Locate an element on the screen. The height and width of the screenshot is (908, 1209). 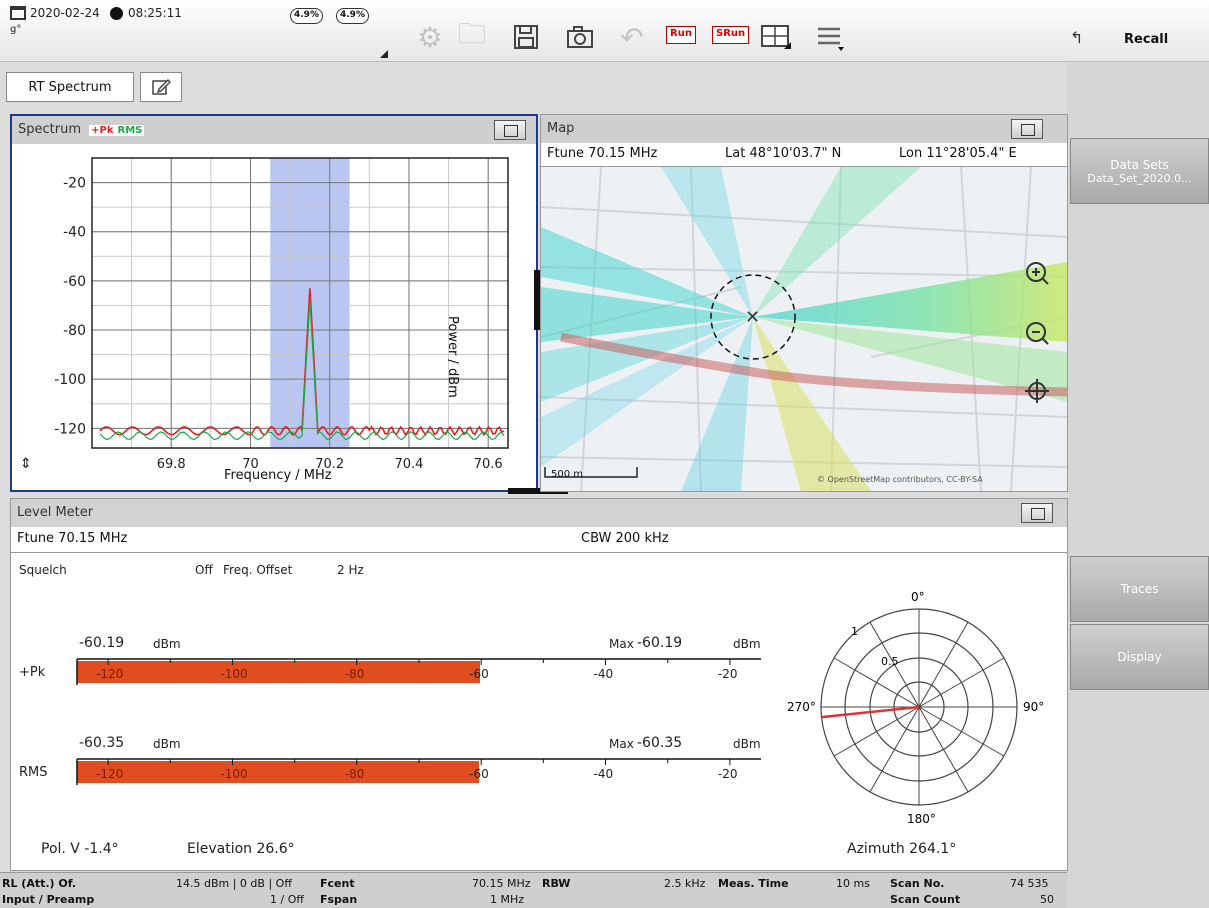
rms-value: -60.35 is located at coordinates (102, 743).